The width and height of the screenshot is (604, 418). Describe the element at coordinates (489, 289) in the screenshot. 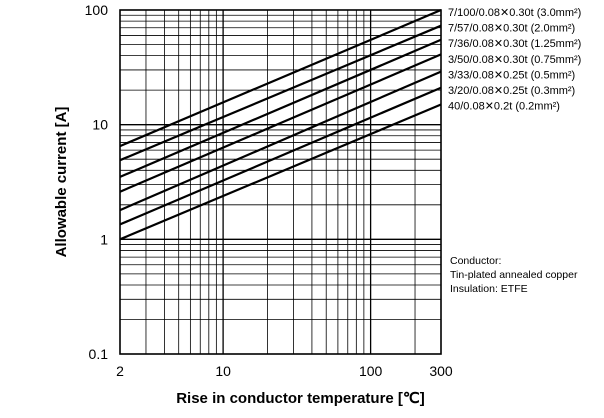

I see `note-line: Insulation: ETFE` at that location.